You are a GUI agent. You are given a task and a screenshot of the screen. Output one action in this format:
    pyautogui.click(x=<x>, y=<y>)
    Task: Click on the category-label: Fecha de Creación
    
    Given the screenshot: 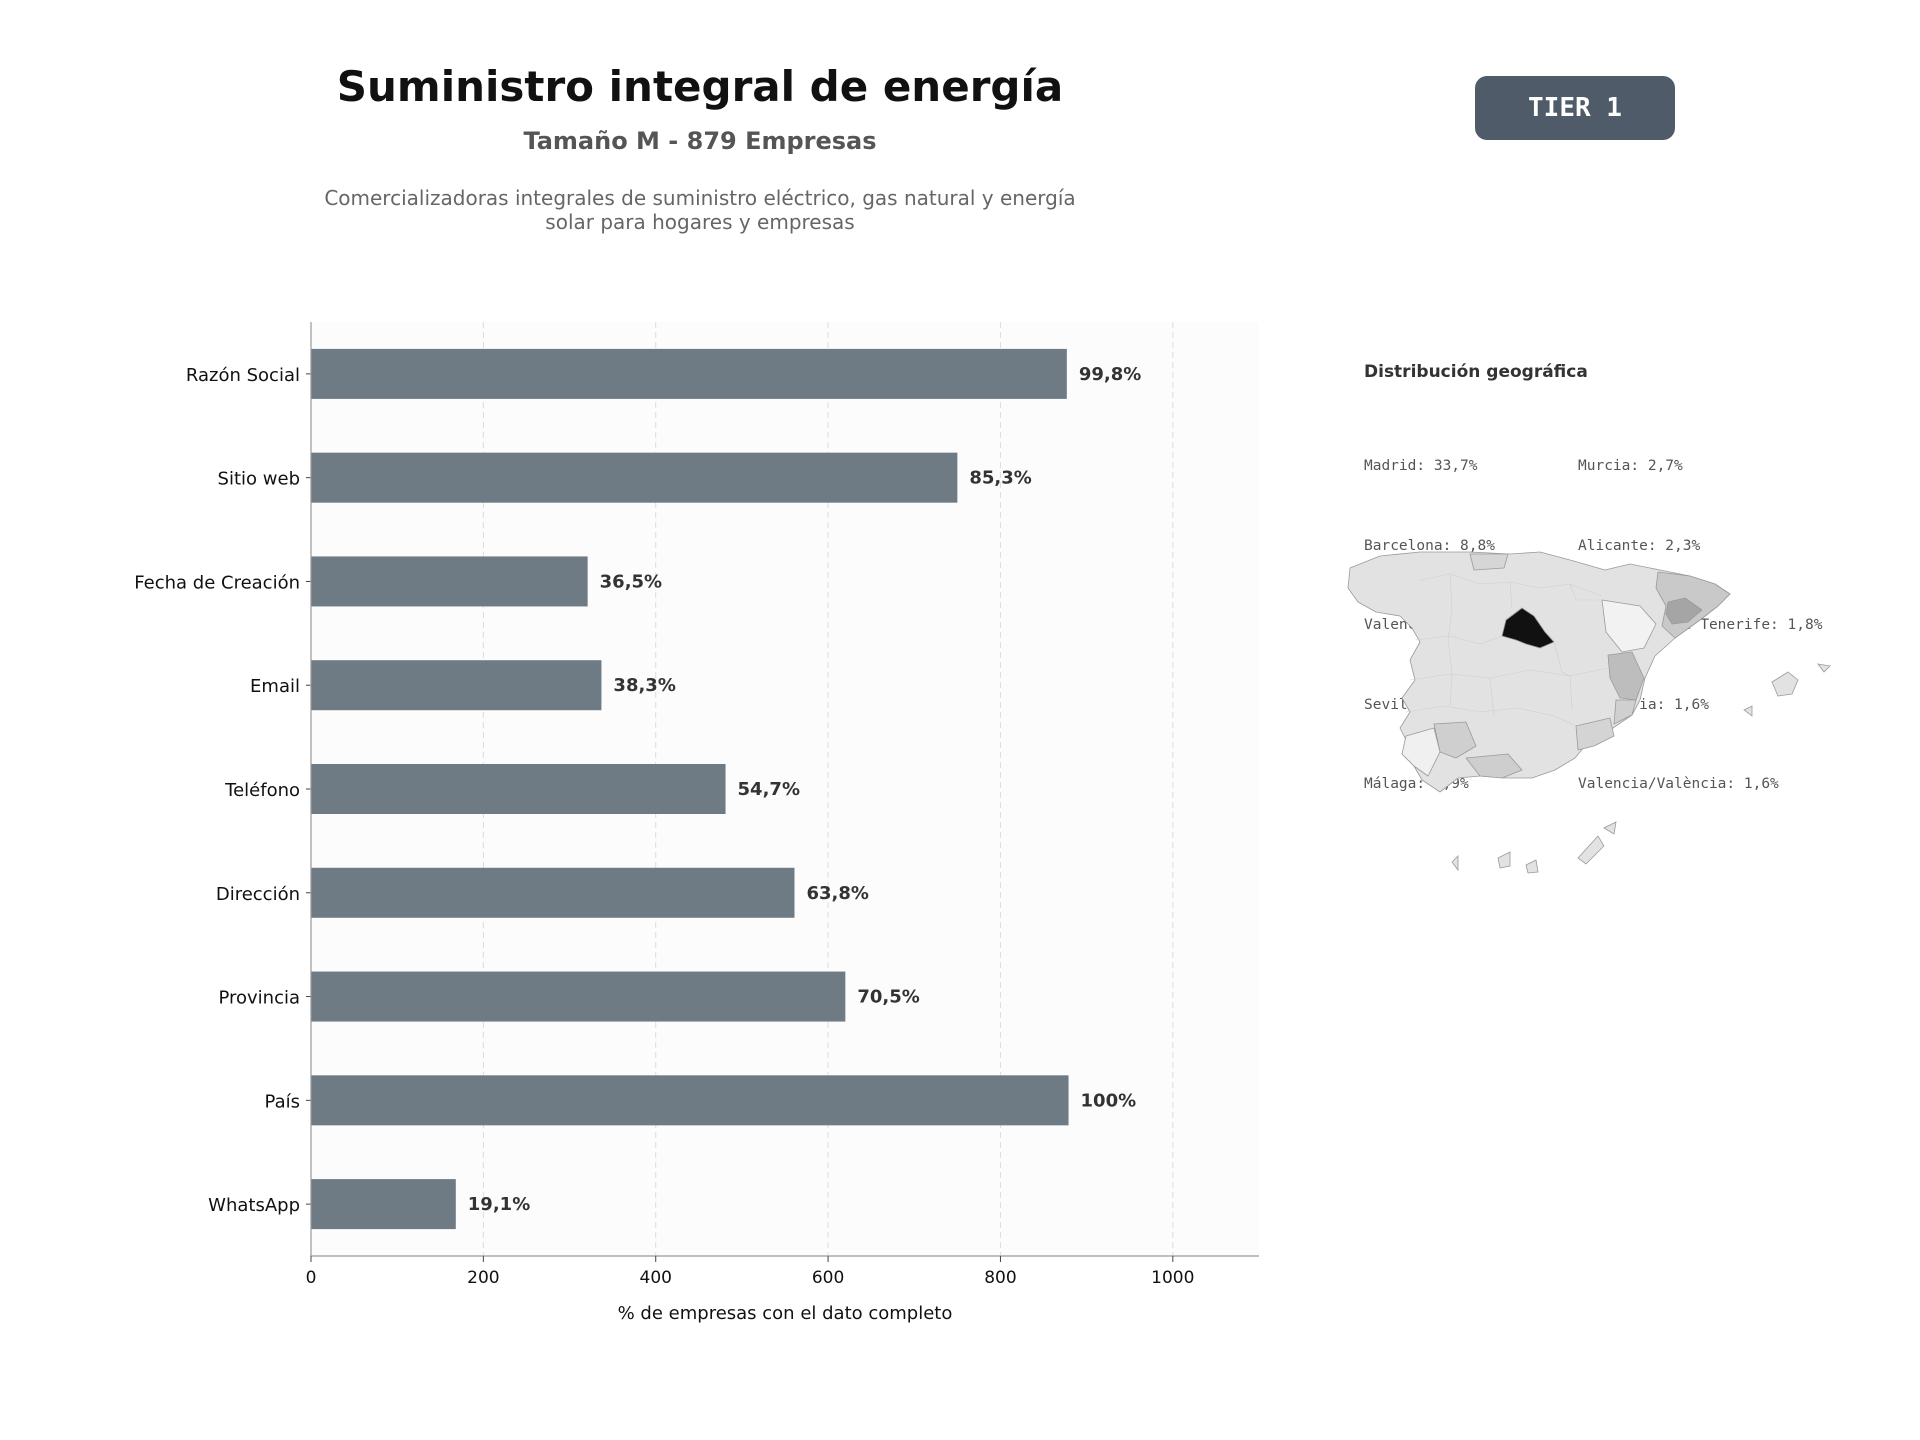 What is the action you would take?
    pyautogui.click(x=217, y=582)
    